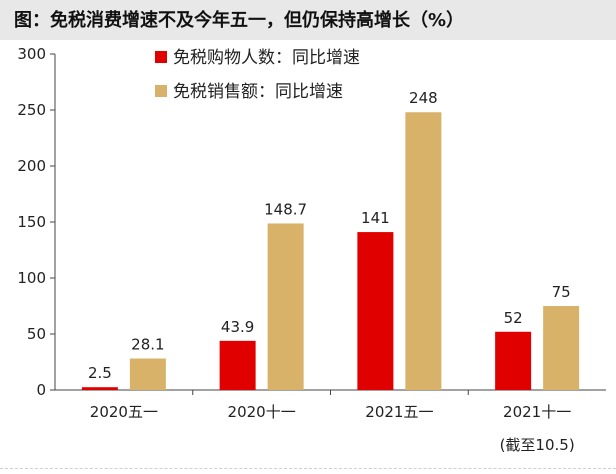  What do you see at coordinates (308, 468) in the screenshot?
I see `bottom-divider` at bounding box center [308, 468].